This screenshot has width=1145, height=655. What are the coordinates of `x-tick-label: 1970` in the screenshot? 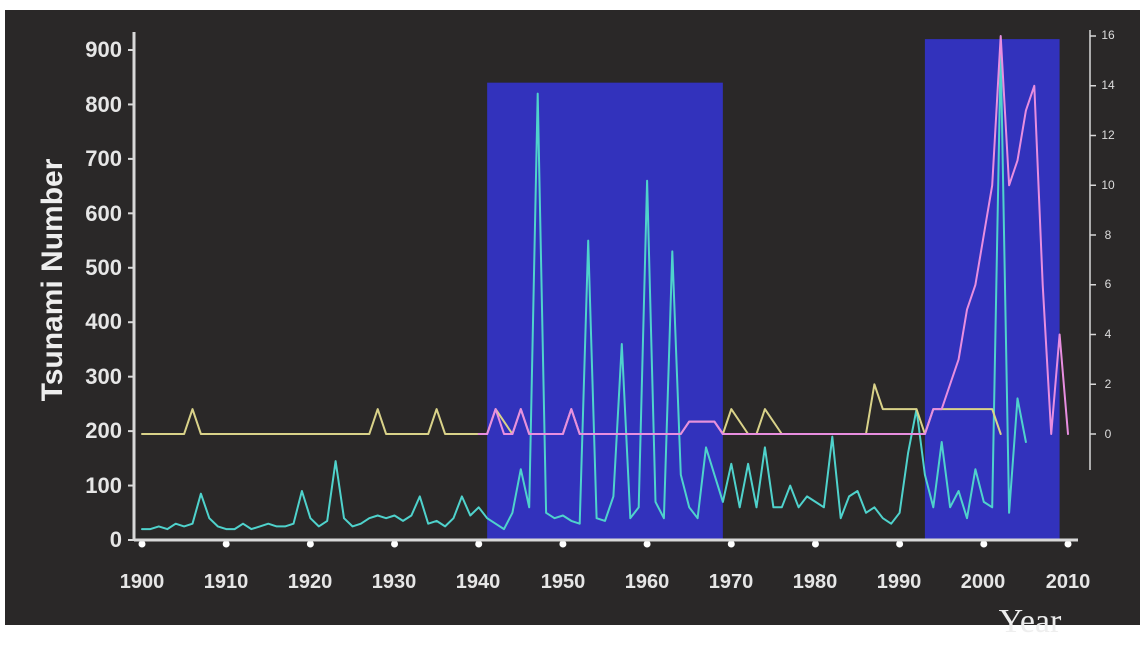 It's located at (731, 582).